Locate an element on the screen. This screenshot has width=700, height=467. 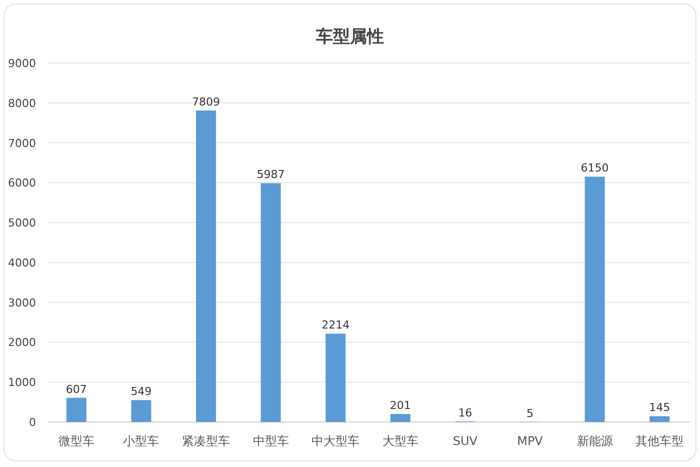
x-tick-label: 大型车 is located at coordinates (400, 441).